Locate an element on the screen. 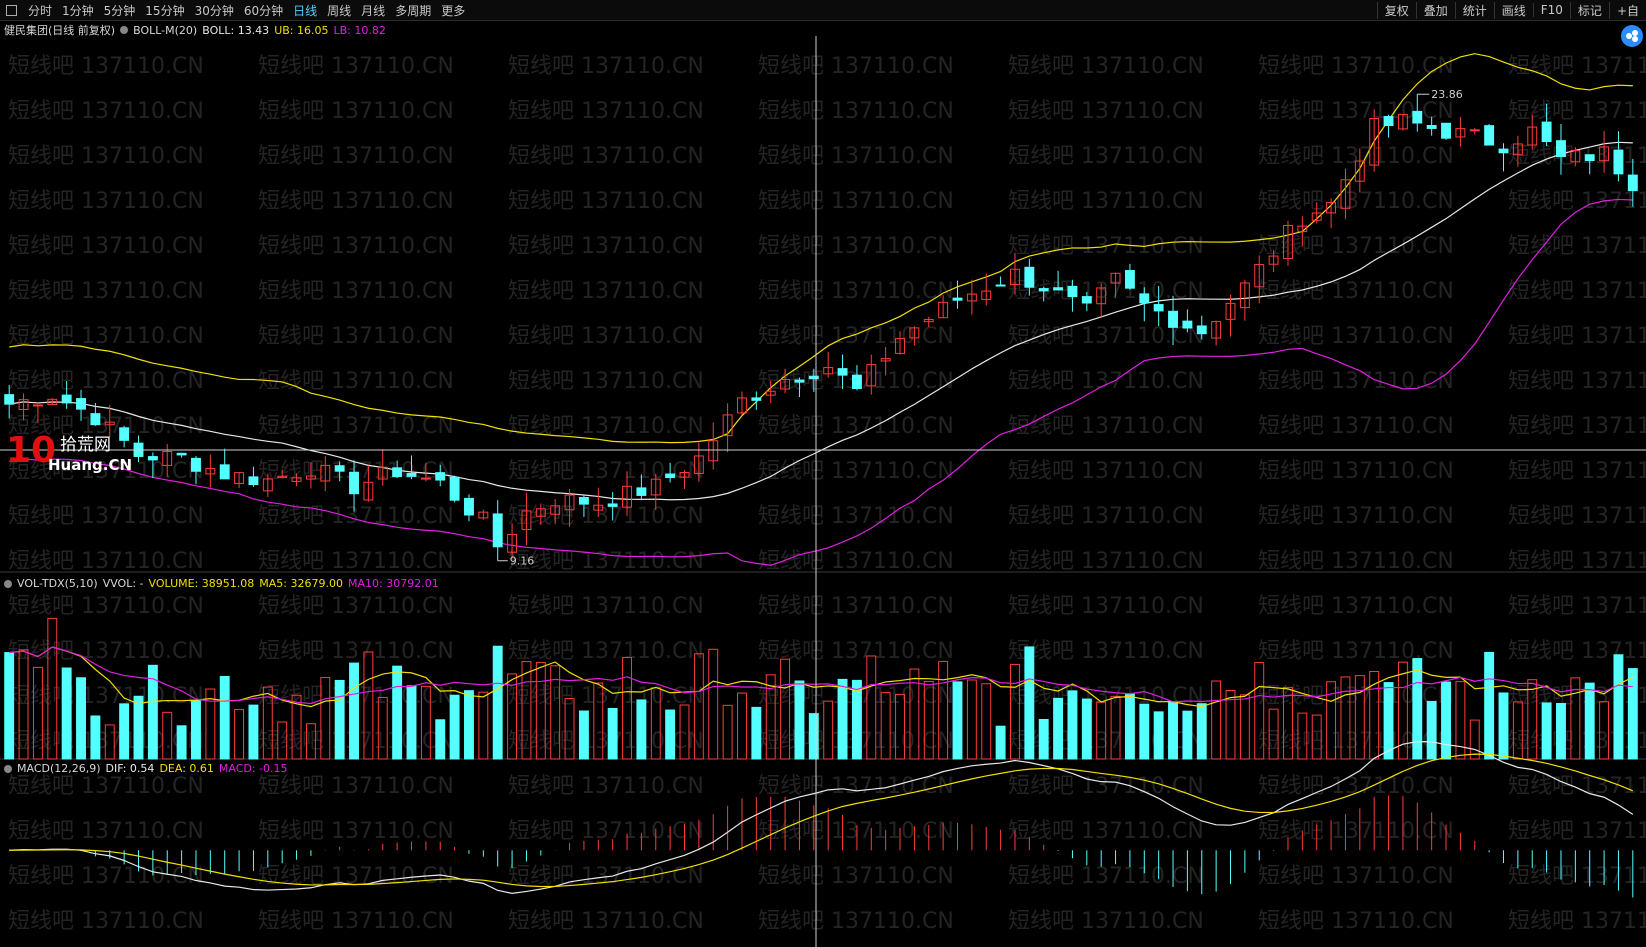 This screenshot has width=1646, height=947. period-tab-minute: 分时 is located at coordinates (40, 10).